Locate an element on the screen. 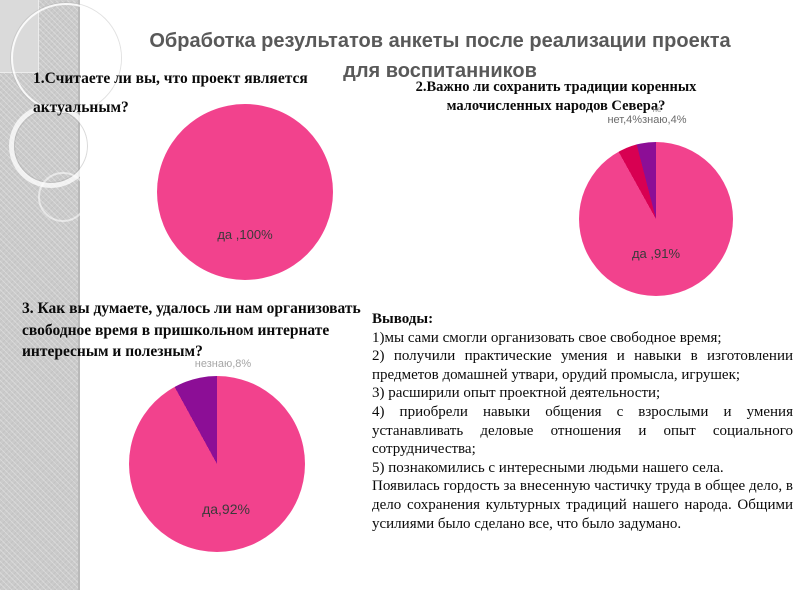 The width and height of the screenshot is (800, 600). pie-2-callout-labels: не нет,4%знаю,4% is located at coordinates (647, 115).